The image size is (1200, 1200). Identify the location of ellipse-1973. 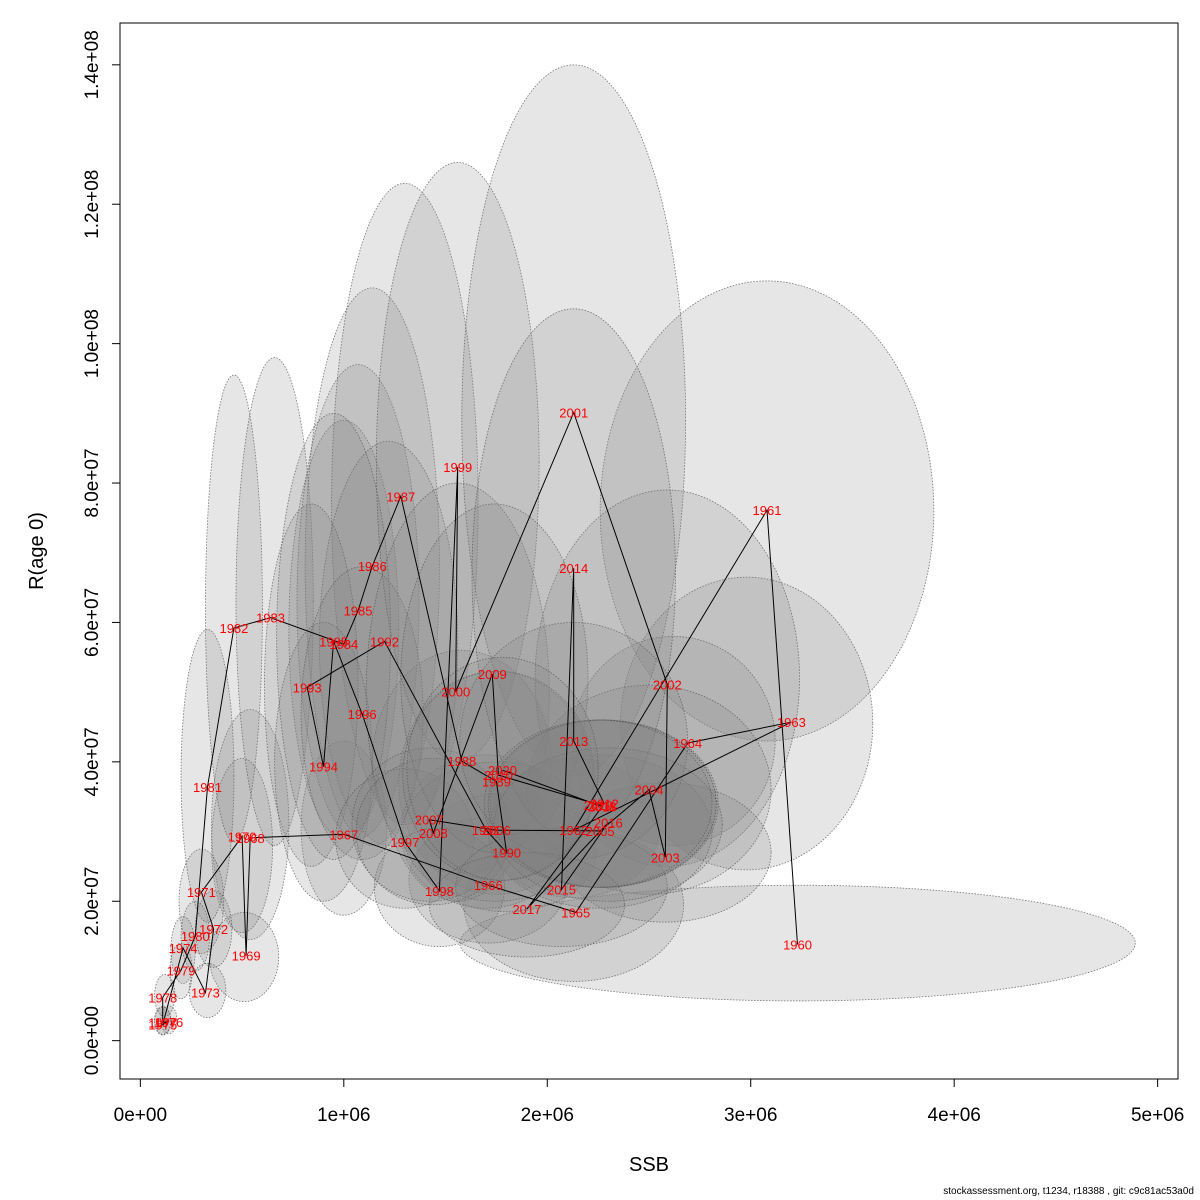
(207, 990).